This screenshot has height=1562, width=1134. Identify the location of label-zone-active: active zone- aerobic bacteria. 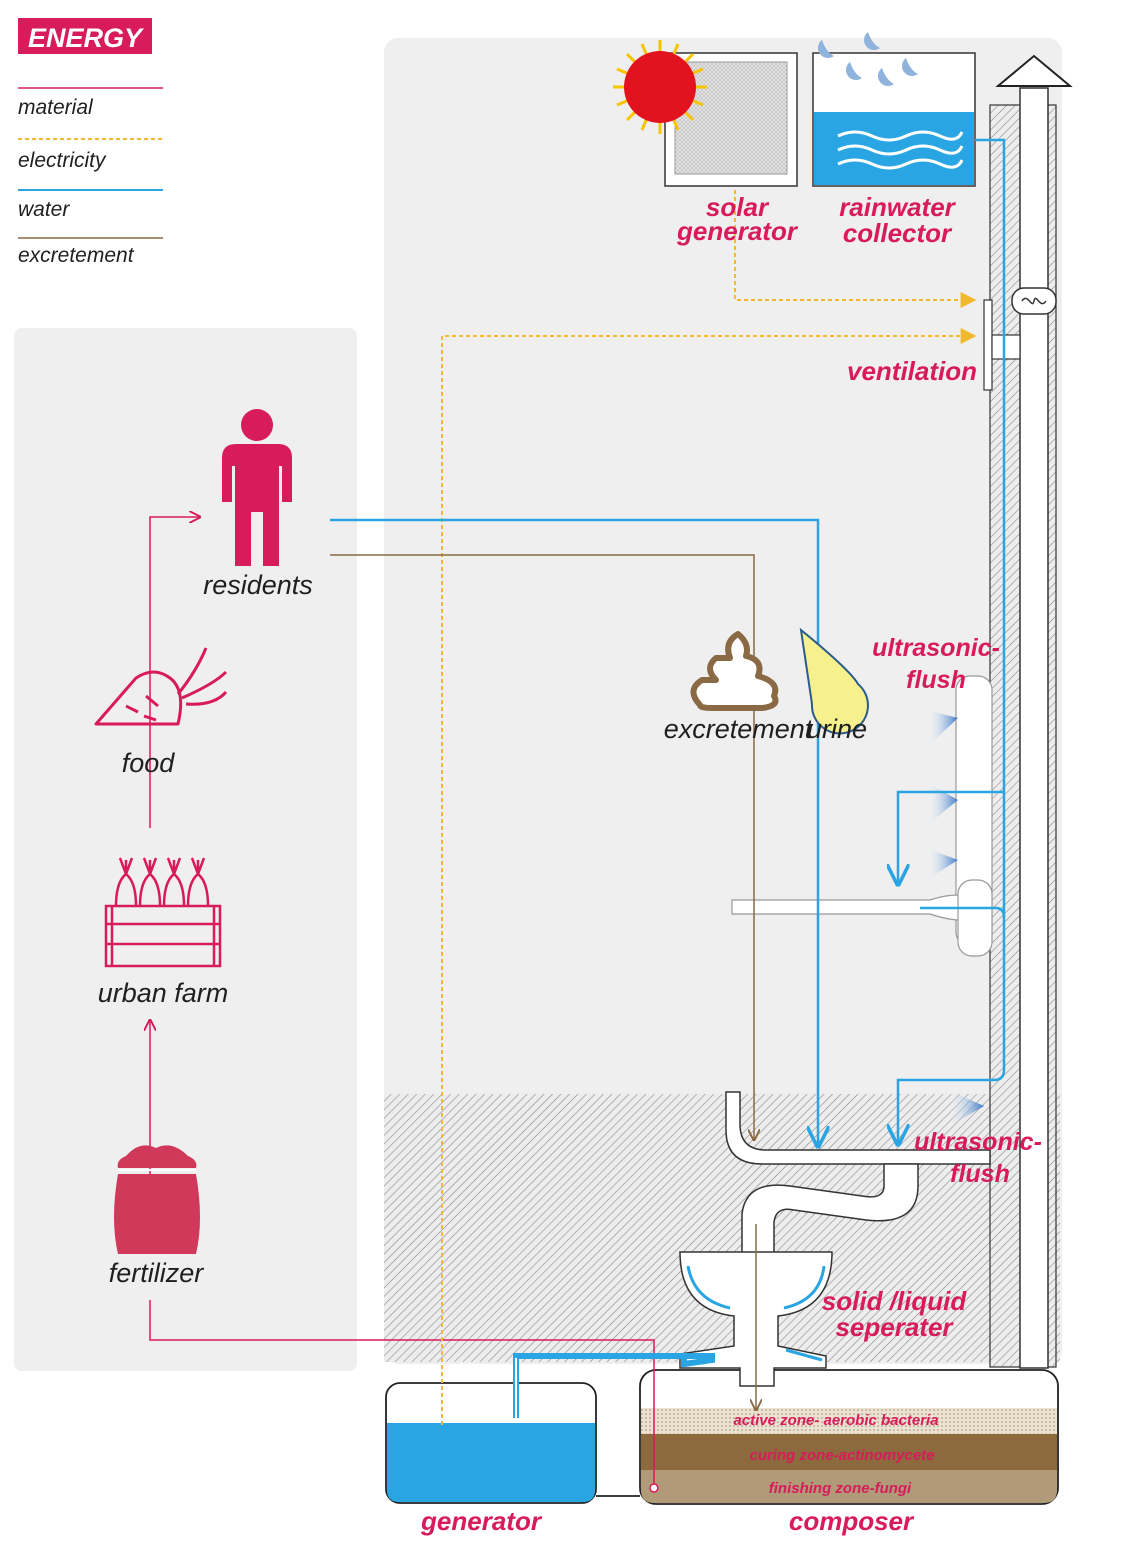
(835, 1420).